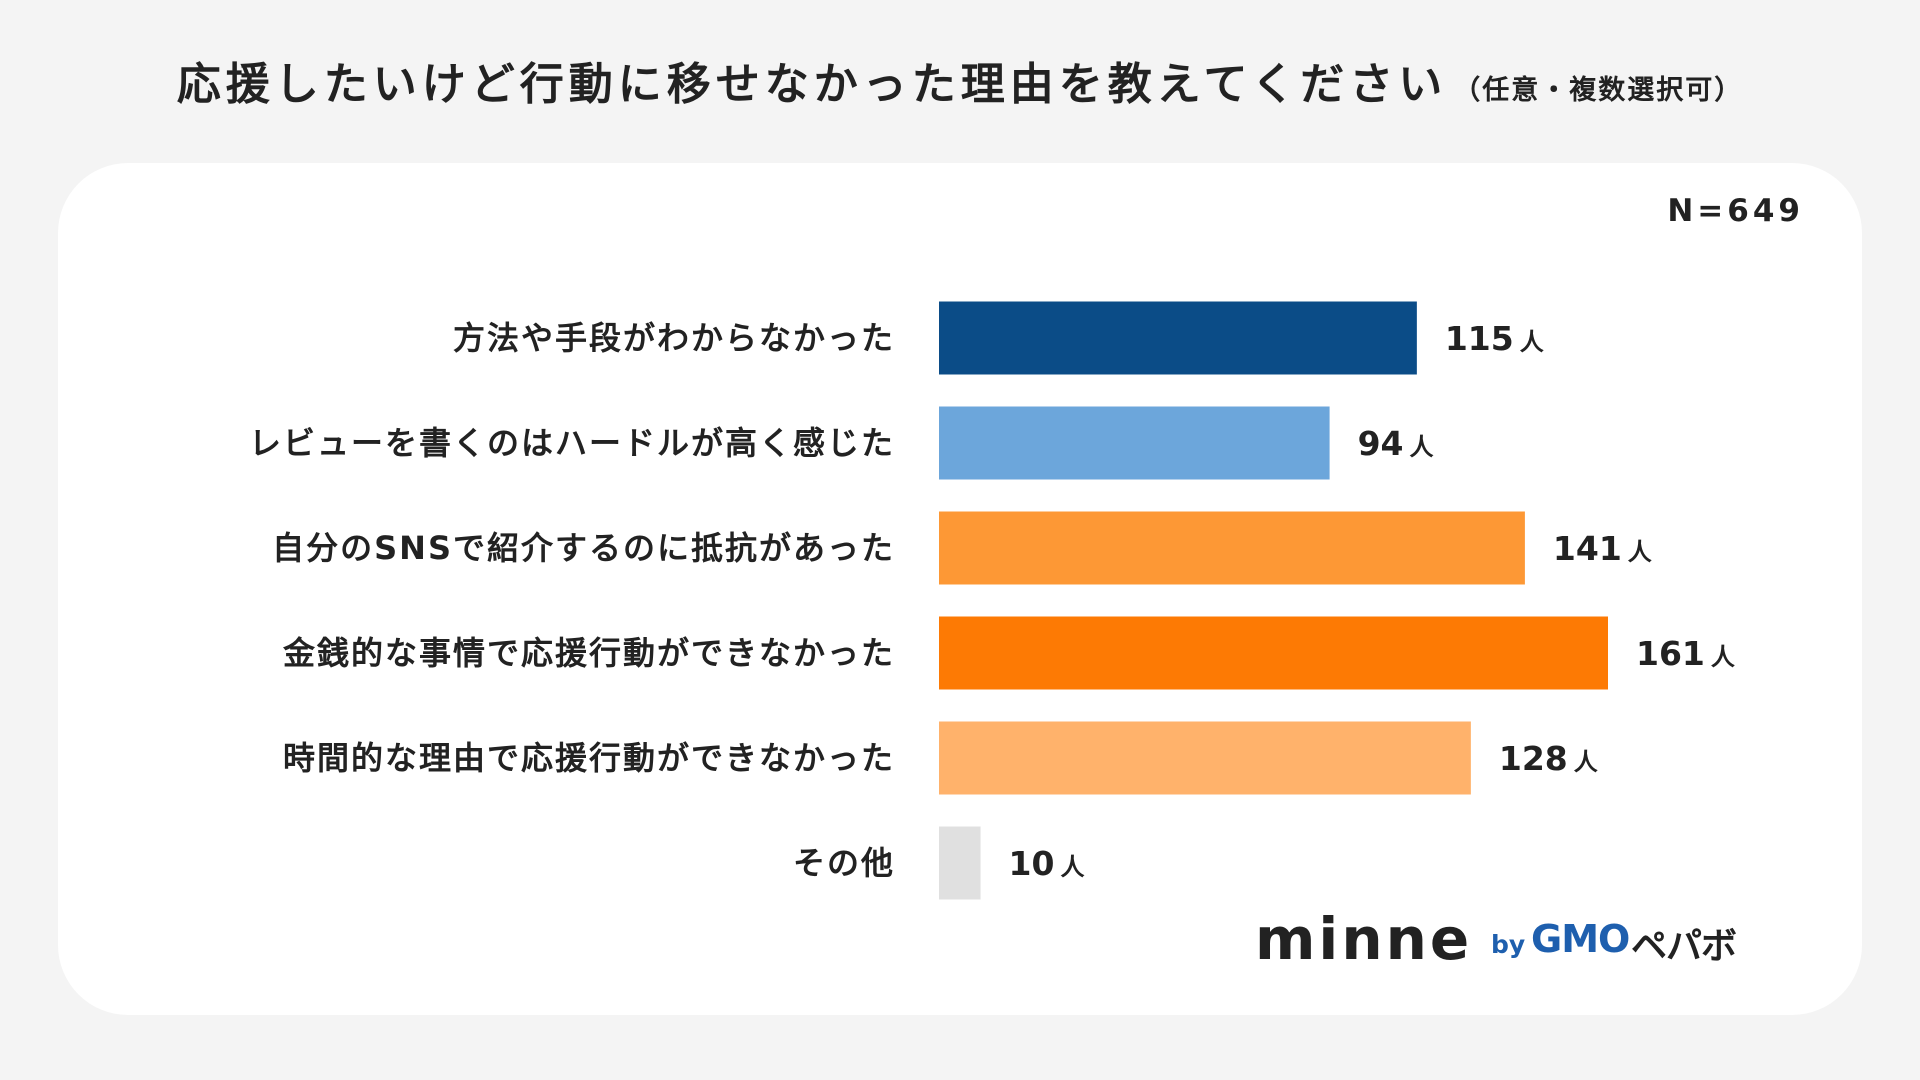 This screenshot has height=1080, width=1920. I want to click on category-label-1: 方法や手段がわからなかった, so click(674, 338).